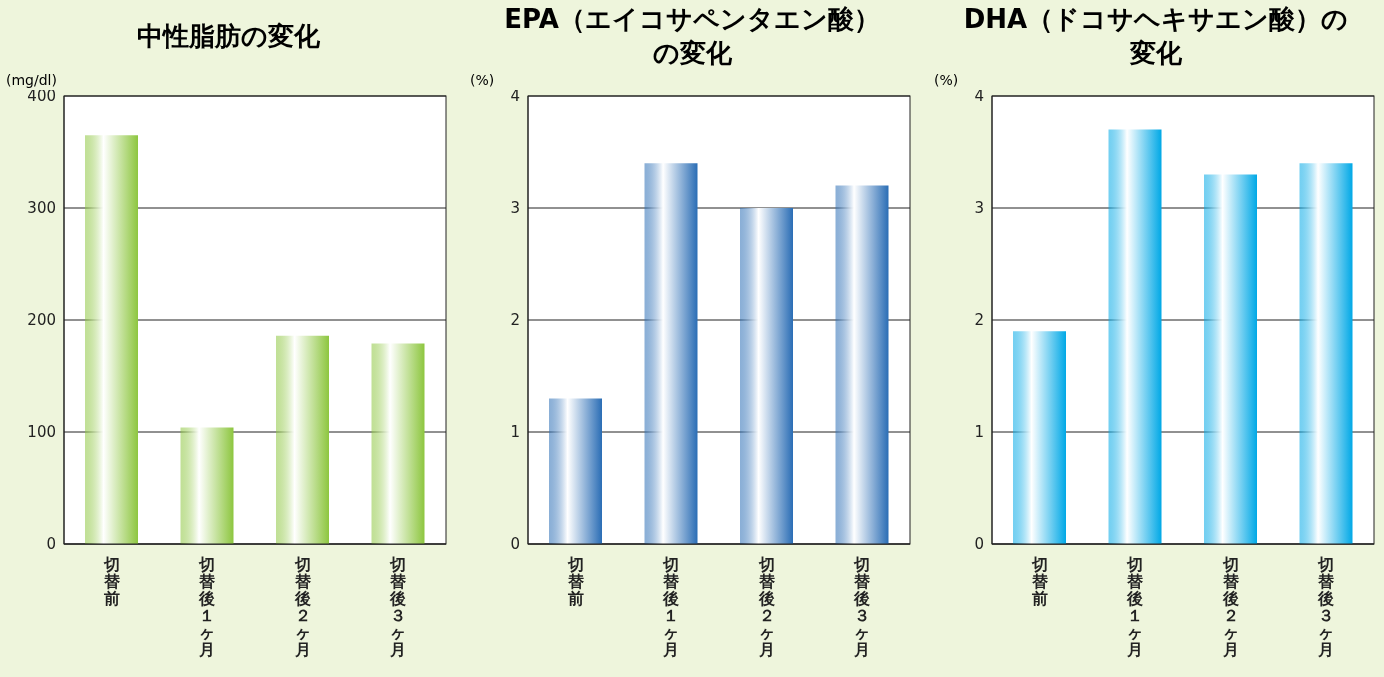 The height and width of the screenshot is (677, 1384). I want to click on y-axis-title: (mg/dl), so click(31, 81).